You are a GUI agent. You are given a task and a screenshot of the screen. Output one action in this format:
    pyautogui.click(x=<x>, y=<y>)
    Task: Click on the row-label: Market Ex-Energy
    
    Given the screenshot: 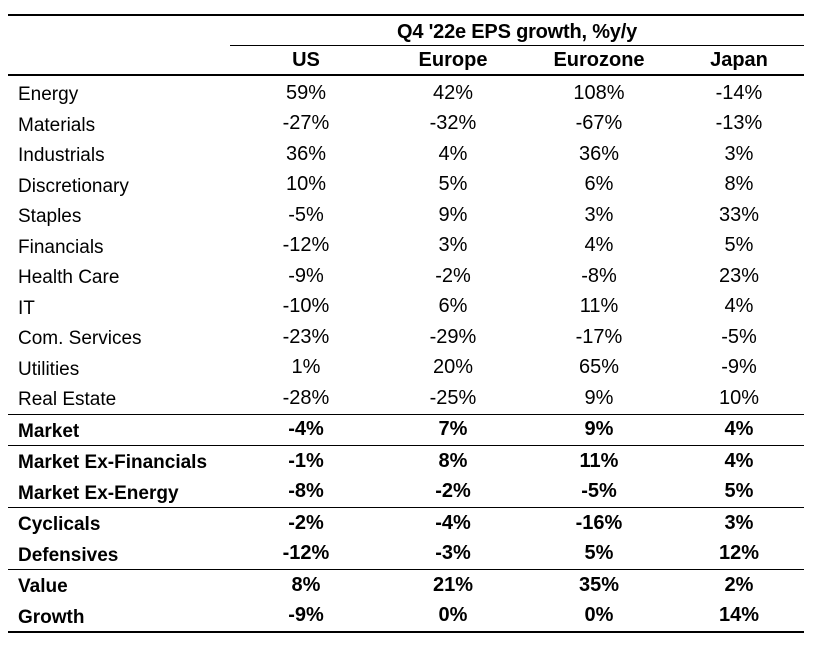 What is the action you would take?
    pyautogui.click(x=98, y=493)
    